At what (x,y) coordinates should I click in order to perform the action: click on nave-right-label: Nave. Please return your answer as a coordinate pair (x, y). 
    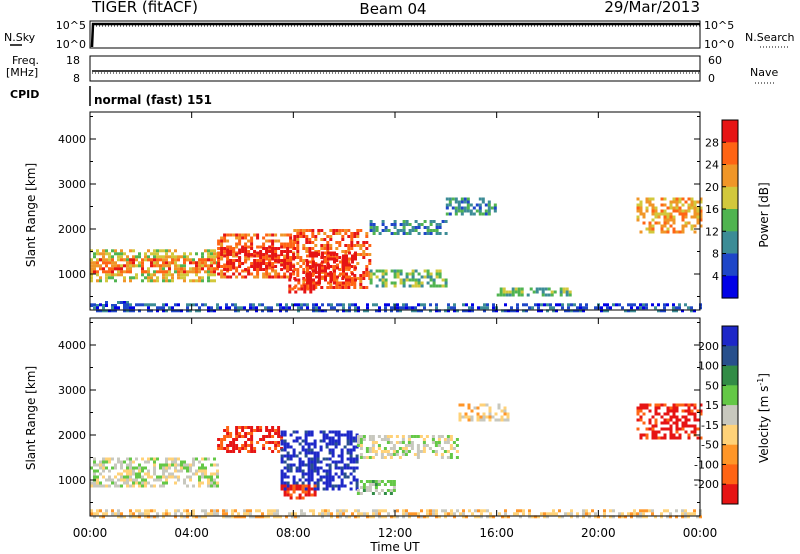
    Looking at the image, I should click on (764, 72).